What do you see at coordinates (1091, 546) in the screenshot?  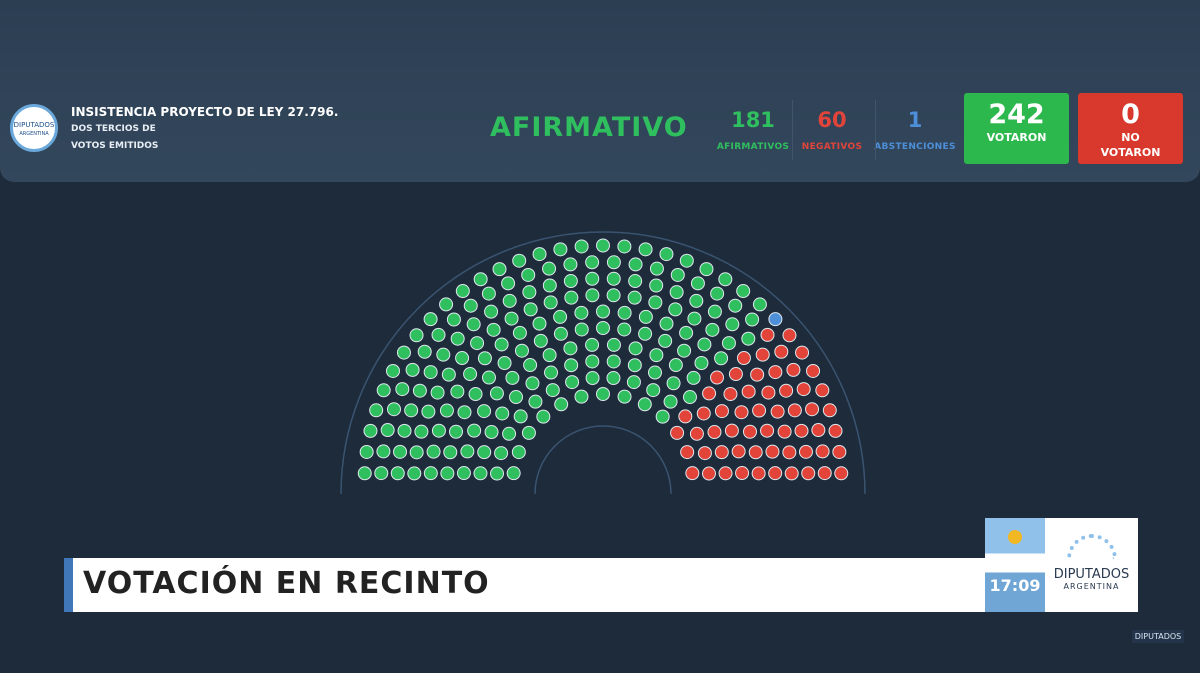 I see `brand-arc` at bounding box center [1091, 546].